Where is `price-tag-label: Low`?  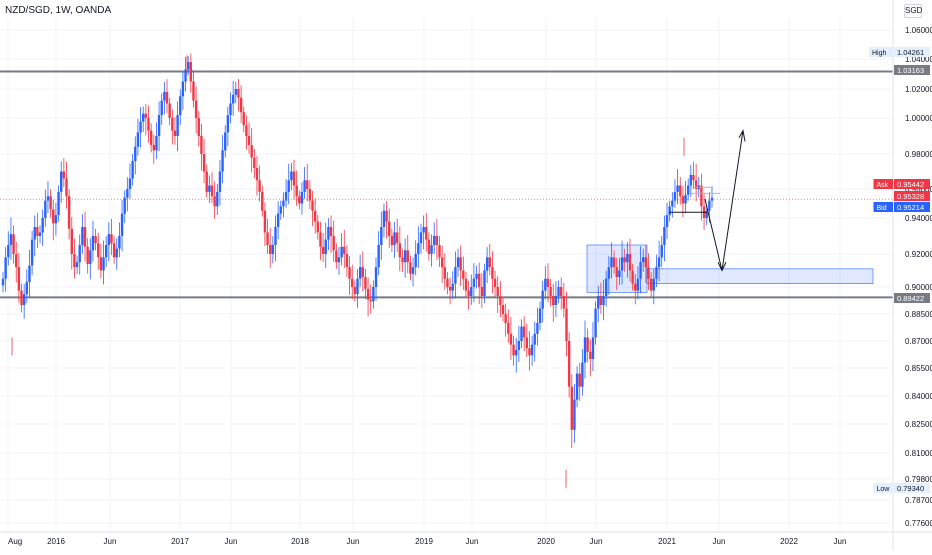
price-tag-label: Low is located at coordinates (884, 489).